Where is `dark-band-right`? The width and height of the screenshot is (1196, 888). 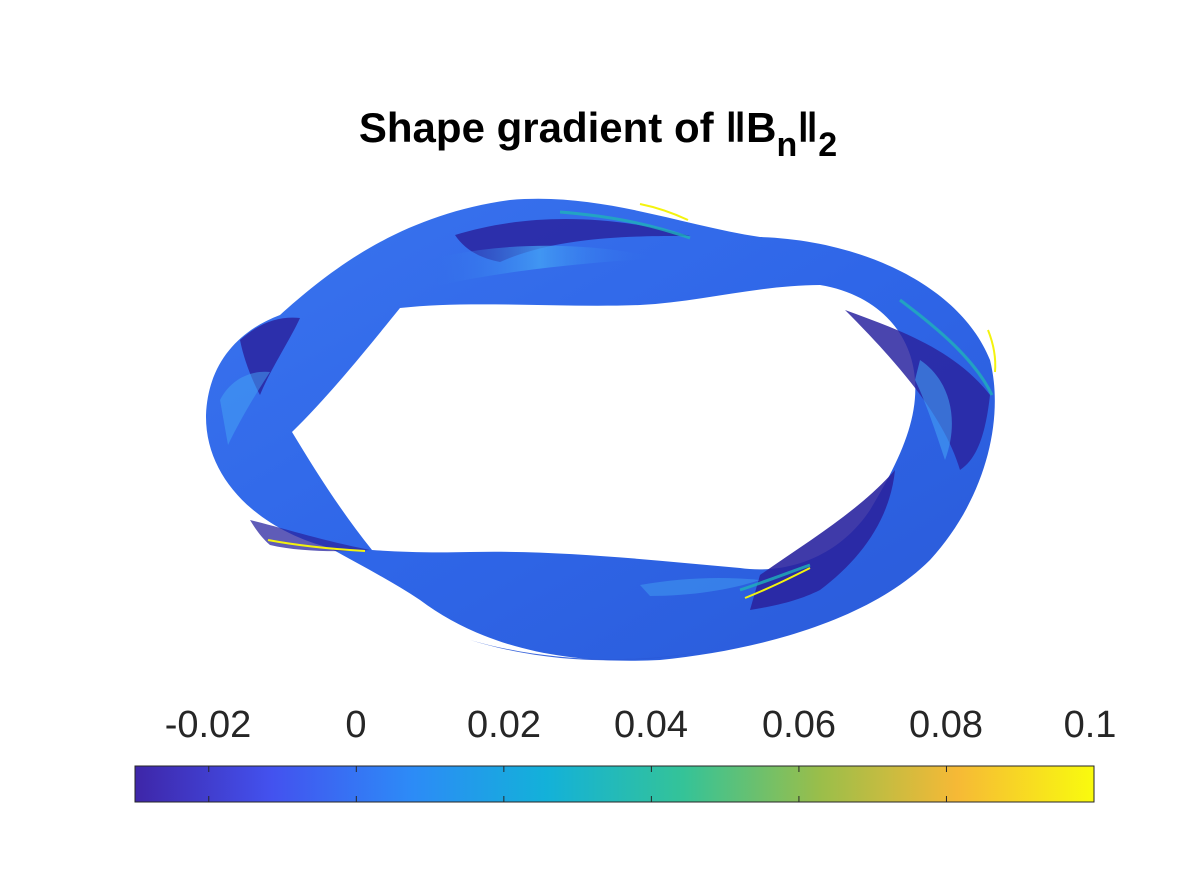 dark-band-right is located at coordinates (917, 390).